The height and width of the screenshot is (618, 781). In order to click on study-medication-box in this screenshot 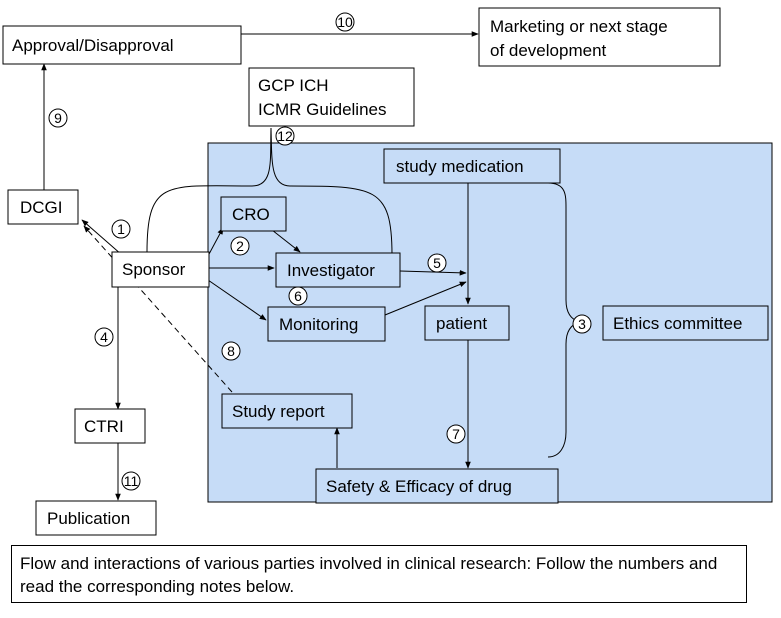, I will do `click(472, 166)`.